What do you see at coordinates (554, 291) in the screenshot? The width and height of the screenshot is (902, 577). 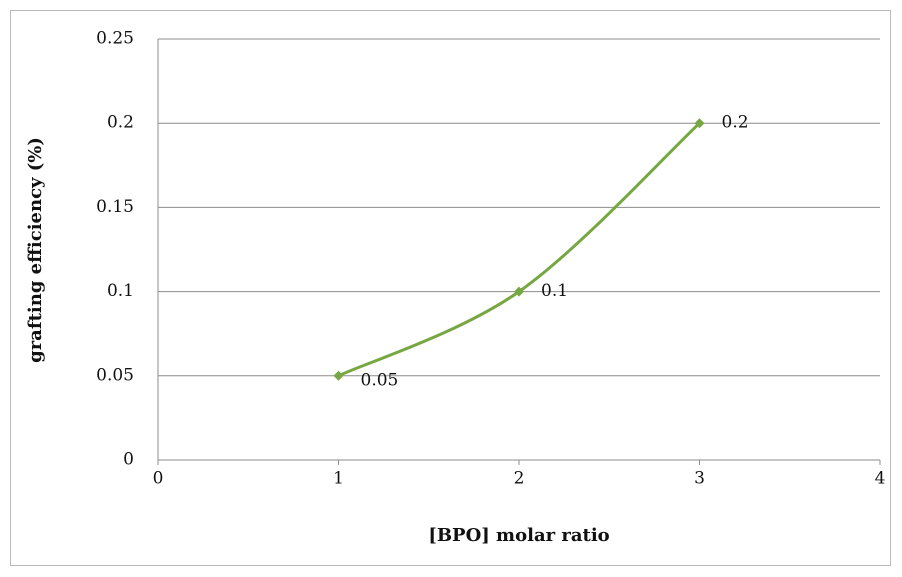 I see `data-label: 0.1` at bounding box center [554, 291].